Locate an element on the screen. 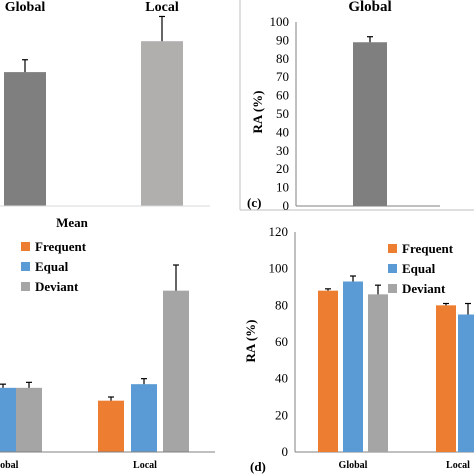  y-ticks-group: 0 10 20 30 40 50 60 70 80 90 100 is located at coordinates (280, 113).